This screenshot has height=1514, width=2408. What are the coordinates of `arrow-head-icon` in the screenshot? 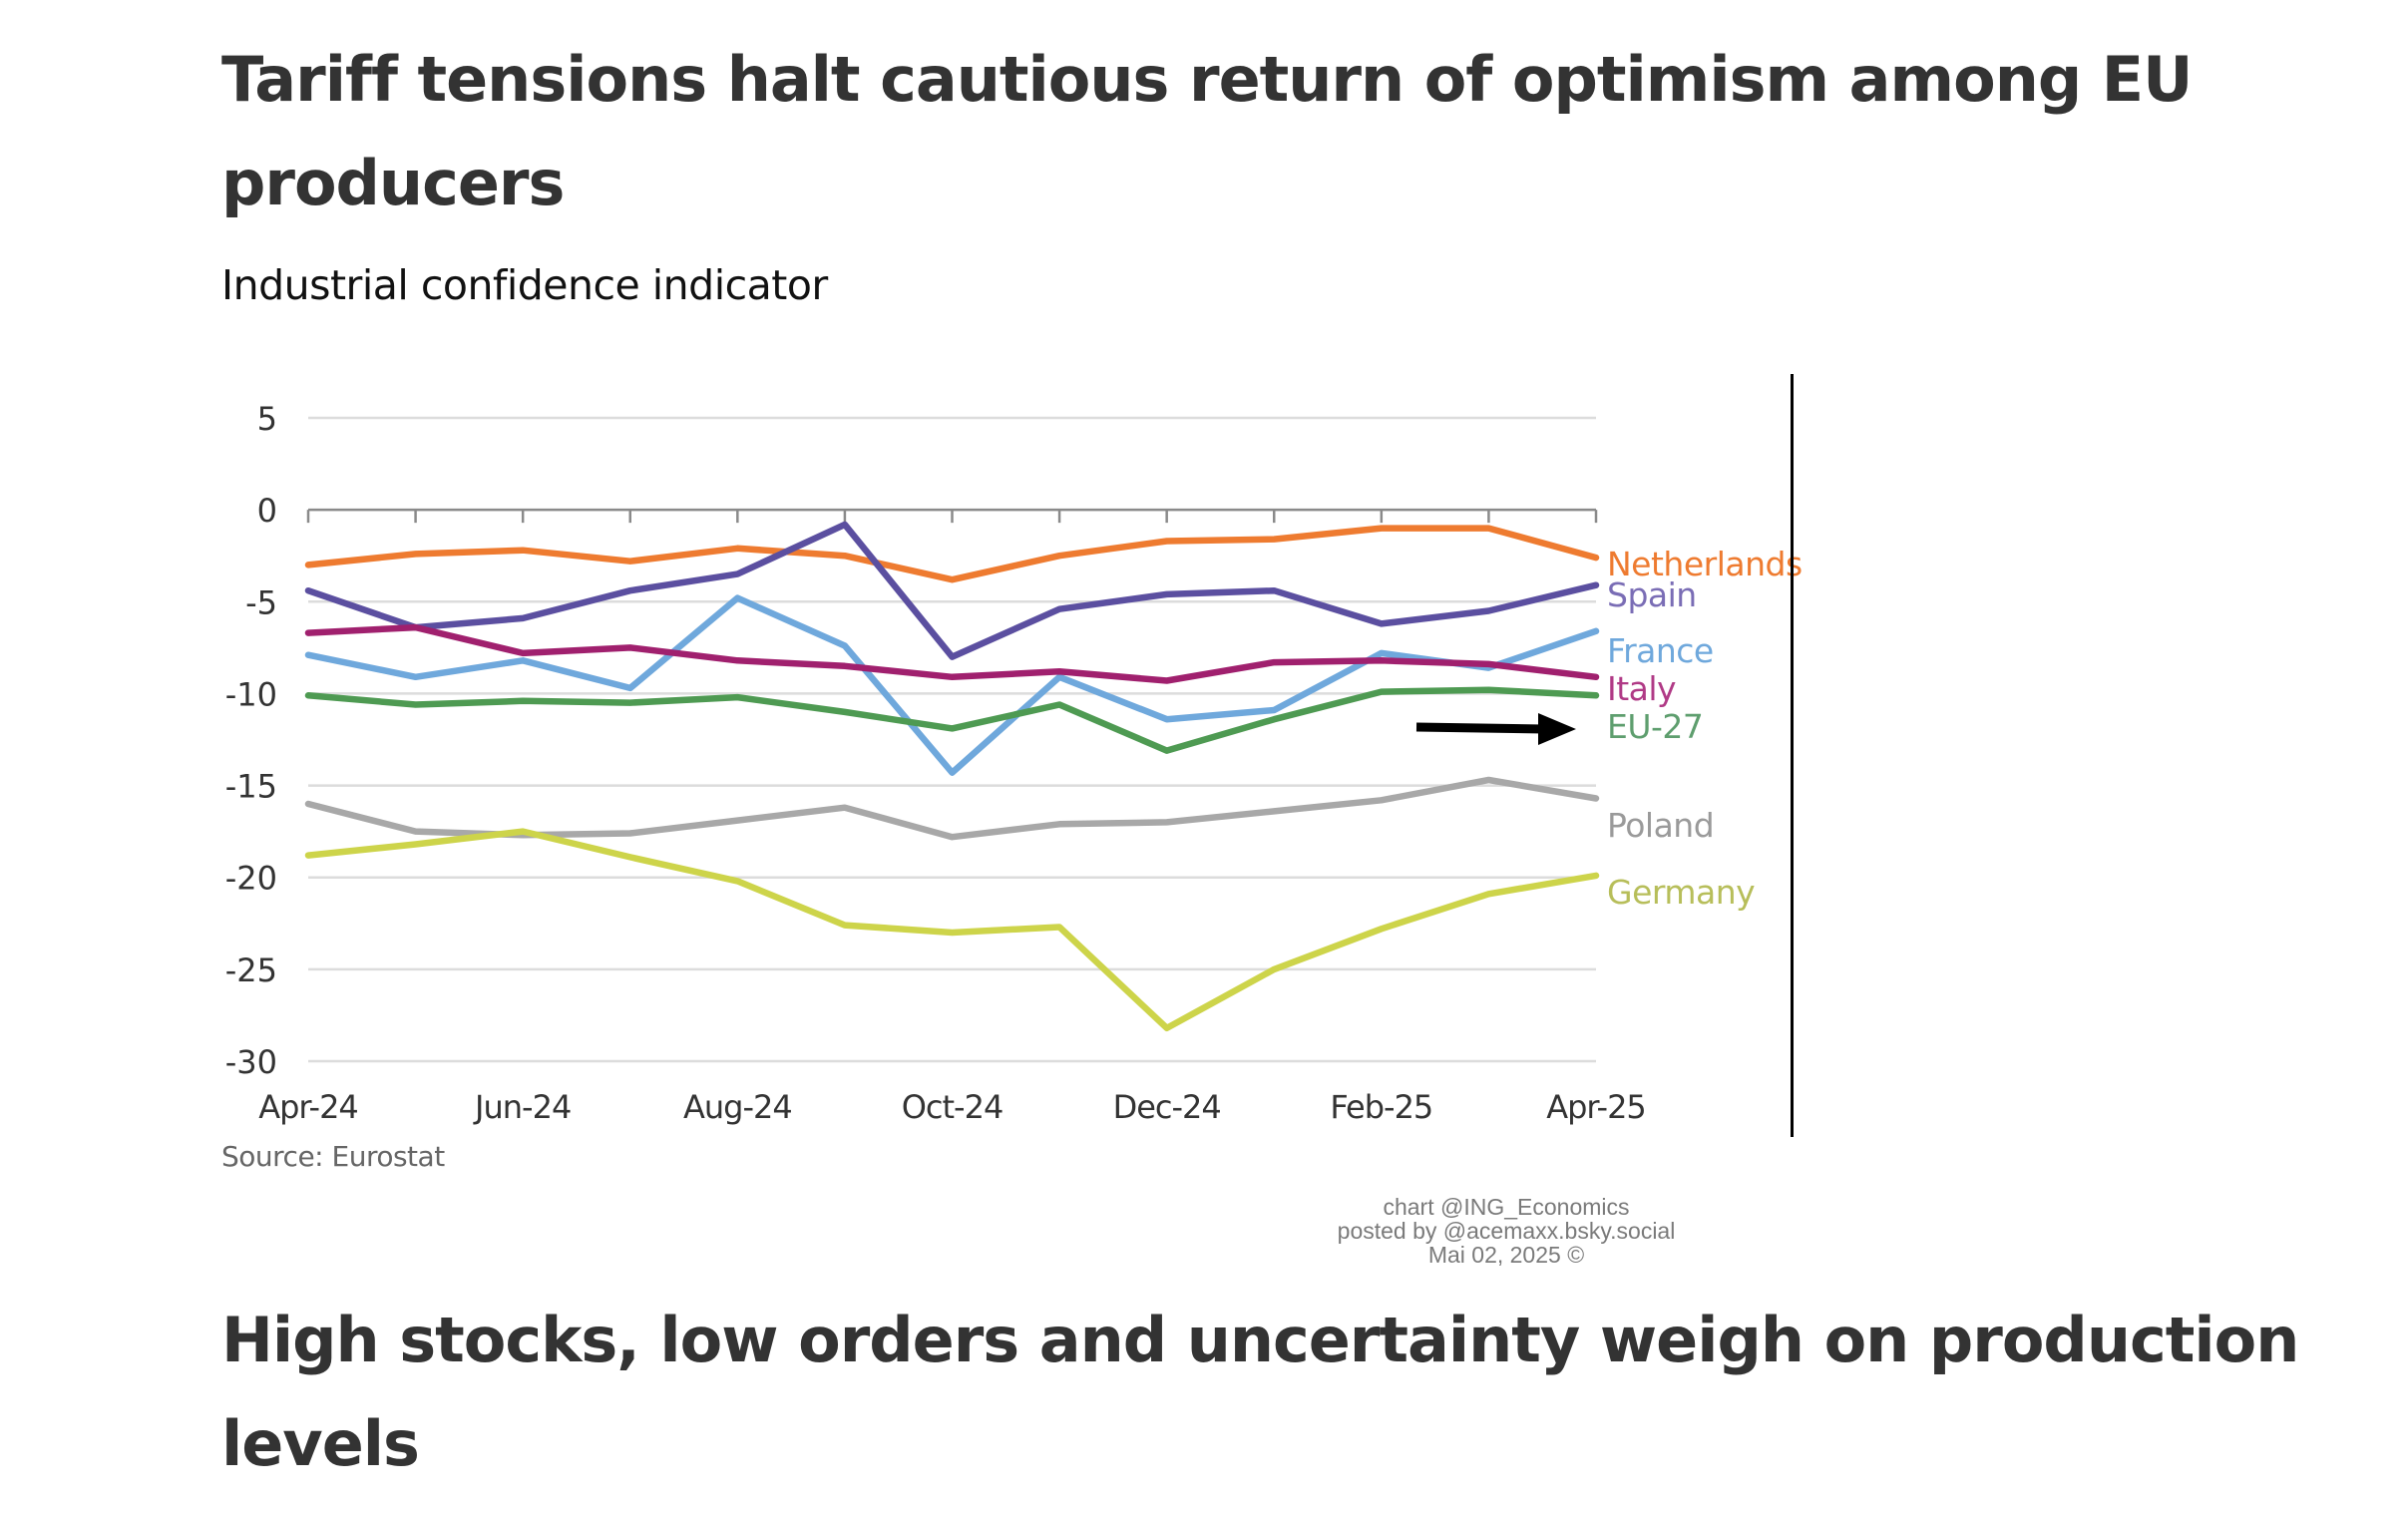 It's located at (1557, 729).